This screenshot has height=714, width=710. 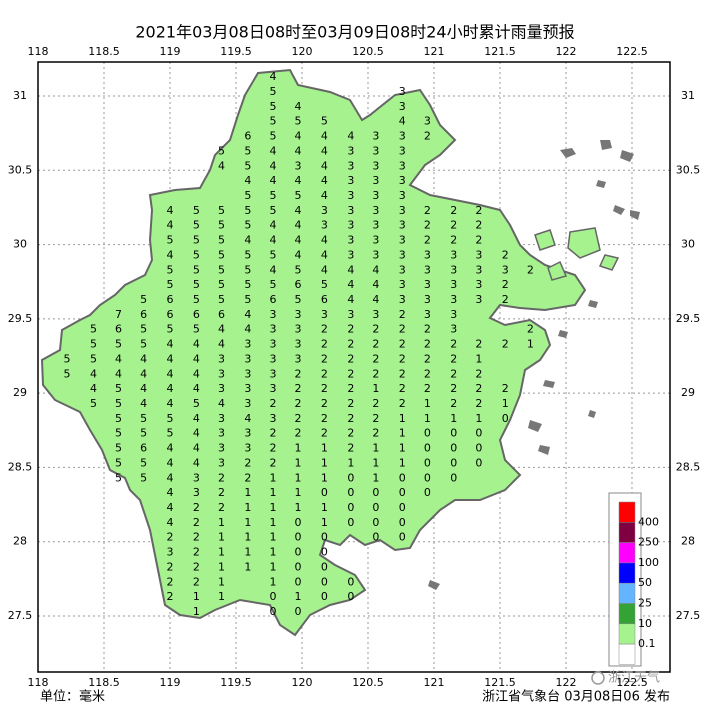 I want to click on x-tick-label: 120.5, so click(x=368, y=682).